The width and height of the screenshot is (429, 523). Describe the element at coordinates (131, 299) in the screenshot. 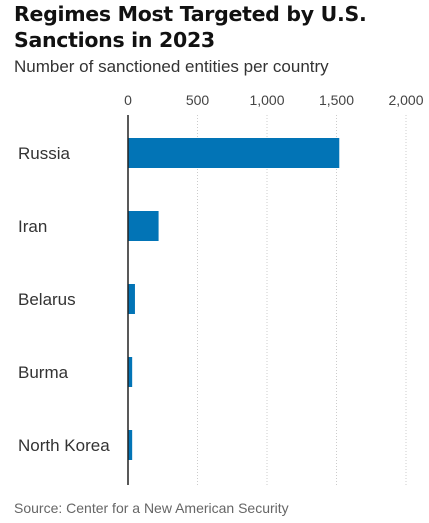

I see `bar-belarus` at that location.